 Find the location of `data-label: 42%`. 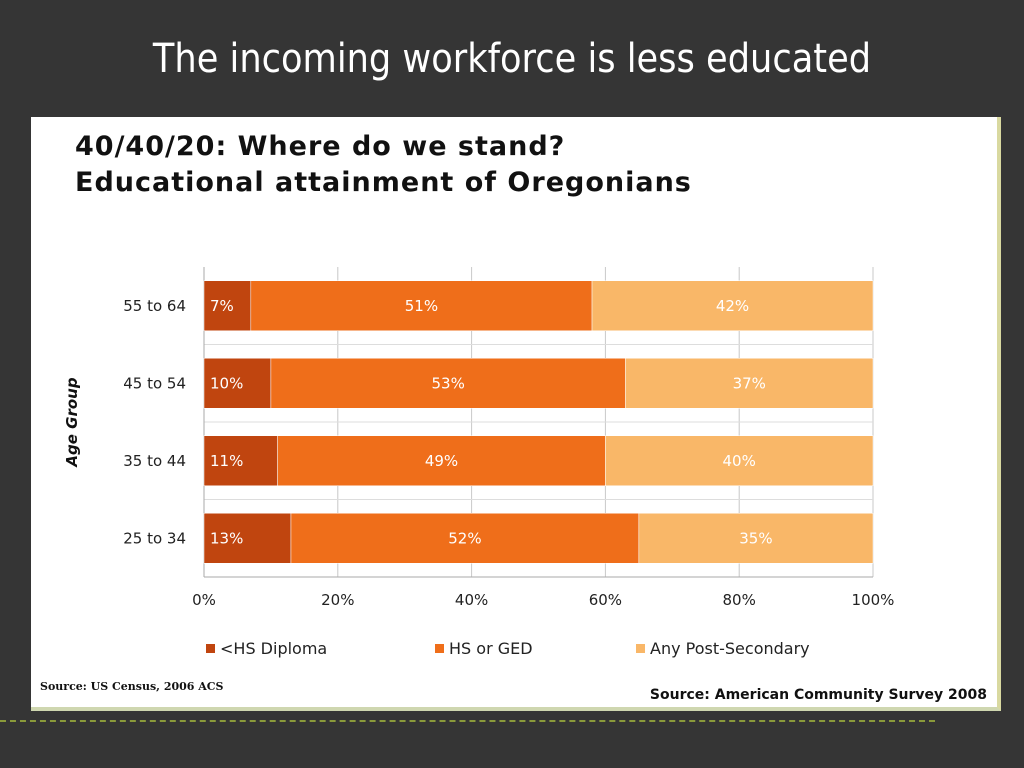

data-label: 42% is located at coordinates (732, 306).